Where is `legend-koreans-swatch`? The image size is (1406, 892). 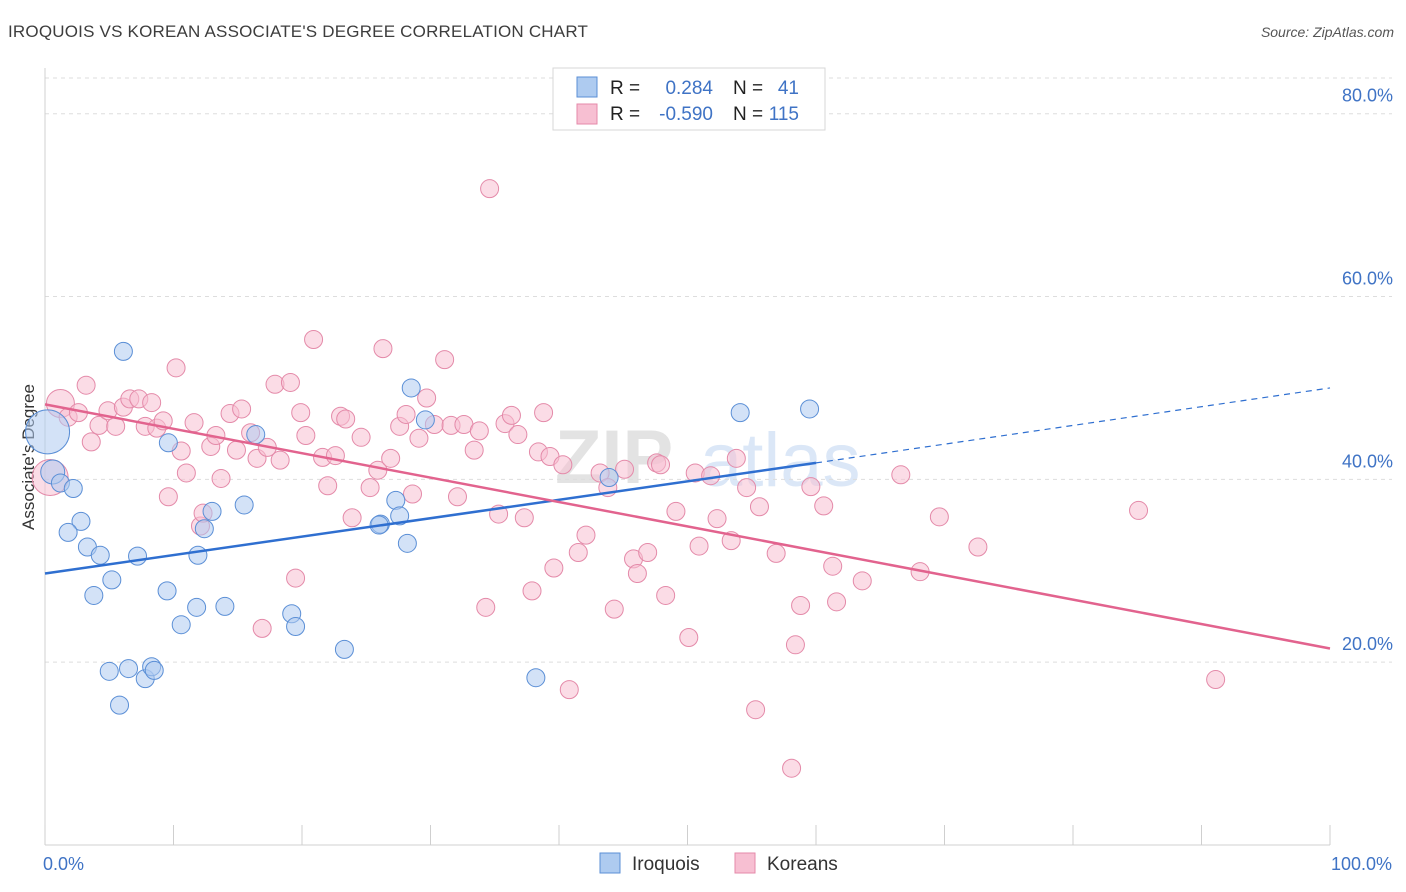
legend-koreans-swatch is located at coordinates (745, 863).